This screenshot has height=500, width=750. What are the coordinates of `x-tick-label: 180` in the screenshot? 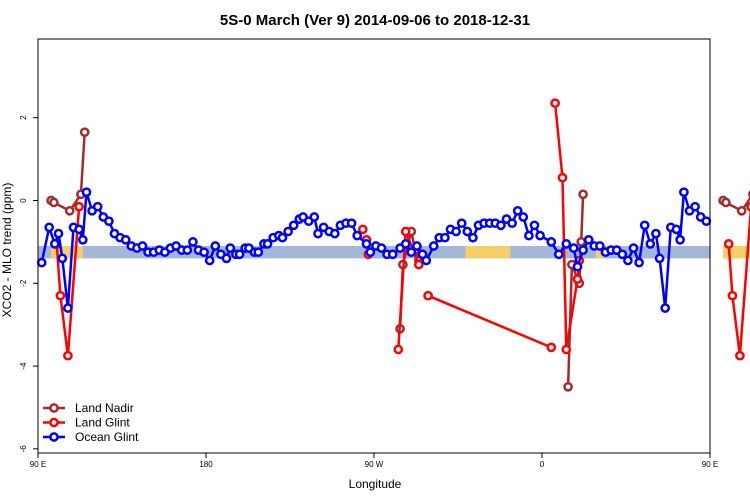 It's located at (206, 464).